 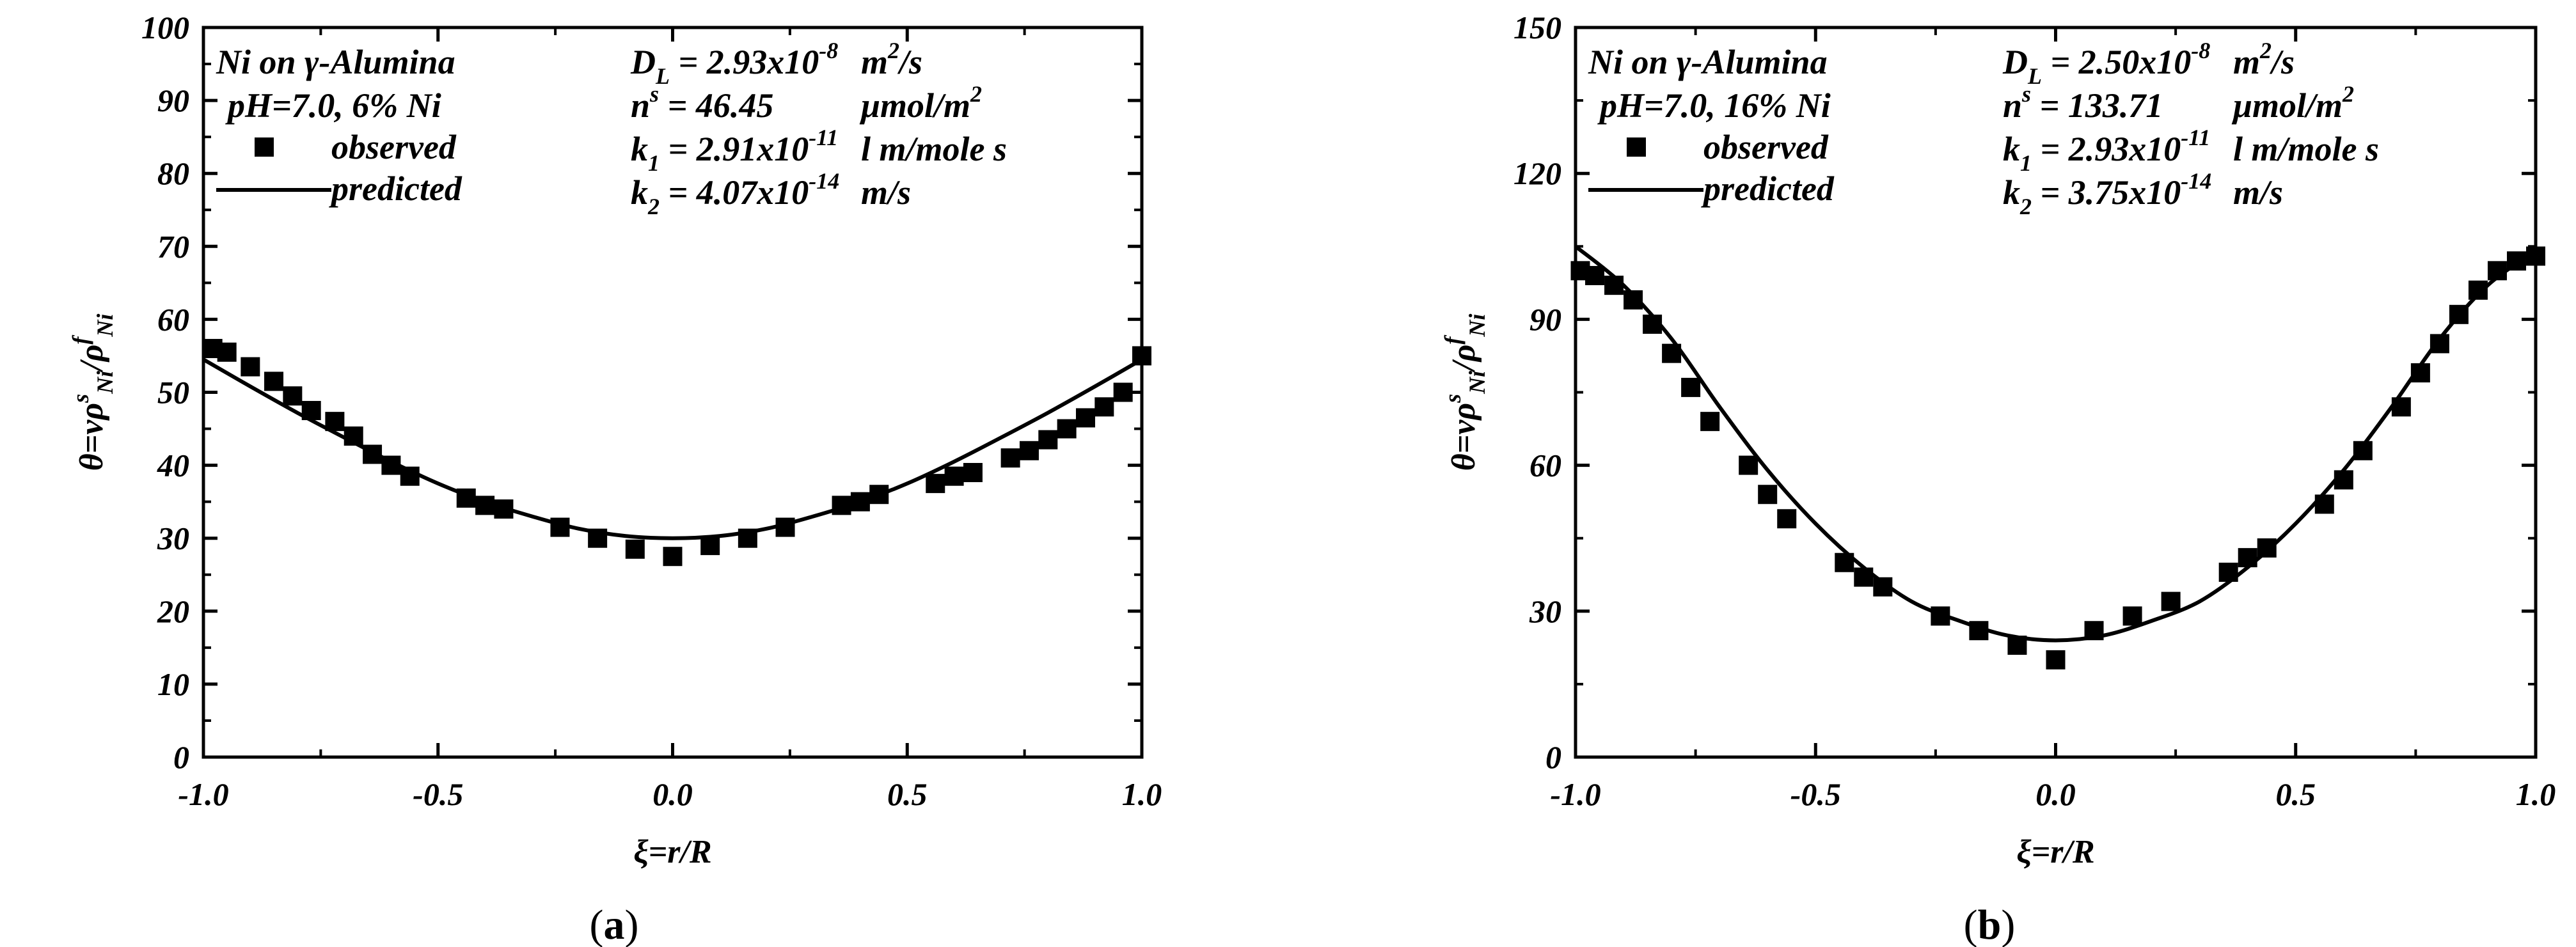 I want to click on y-tick-label: 150, so click(x=1537, y=27).